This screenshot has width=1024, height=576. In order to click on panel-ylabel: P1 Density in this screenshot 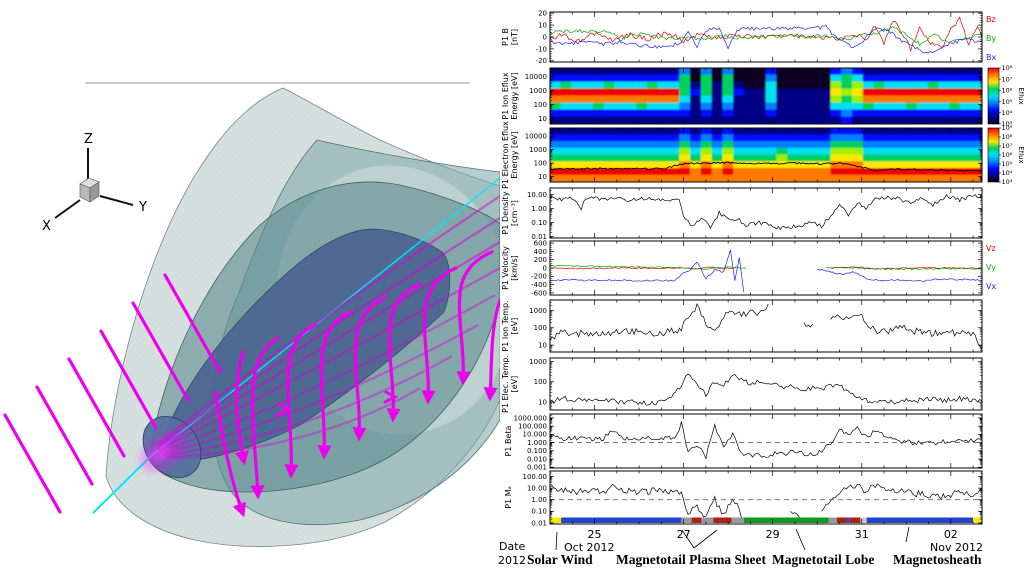, I will do `click(505, 212)`.